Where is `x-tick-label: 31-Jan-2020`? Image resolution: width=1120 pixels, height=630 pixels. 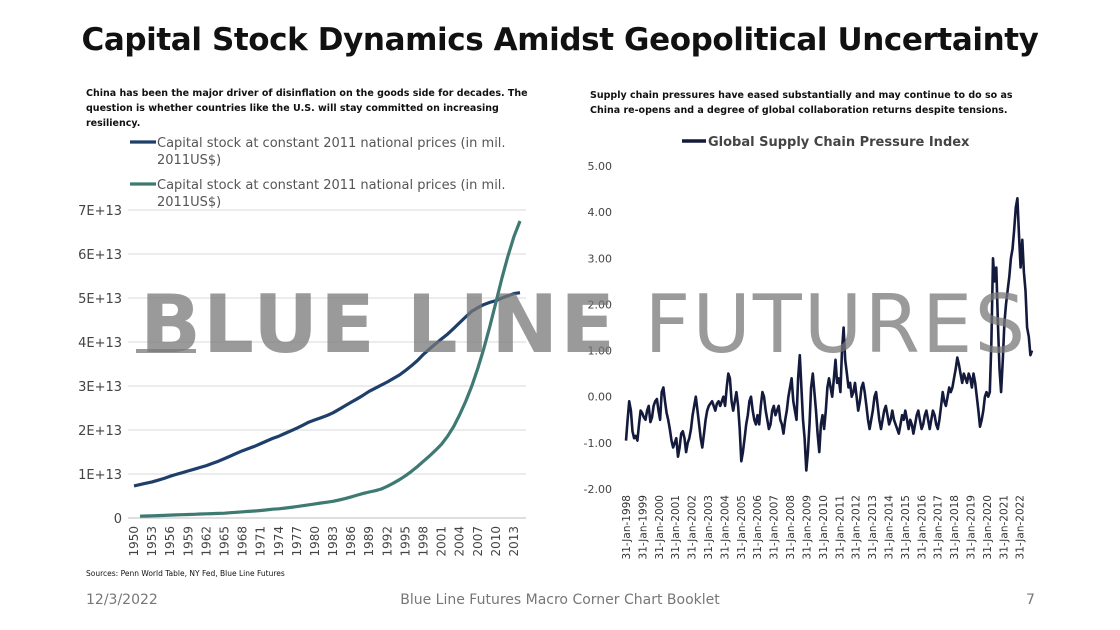 x-tick-label: 31-Jan-2020 is located at coordinates (988, 527).